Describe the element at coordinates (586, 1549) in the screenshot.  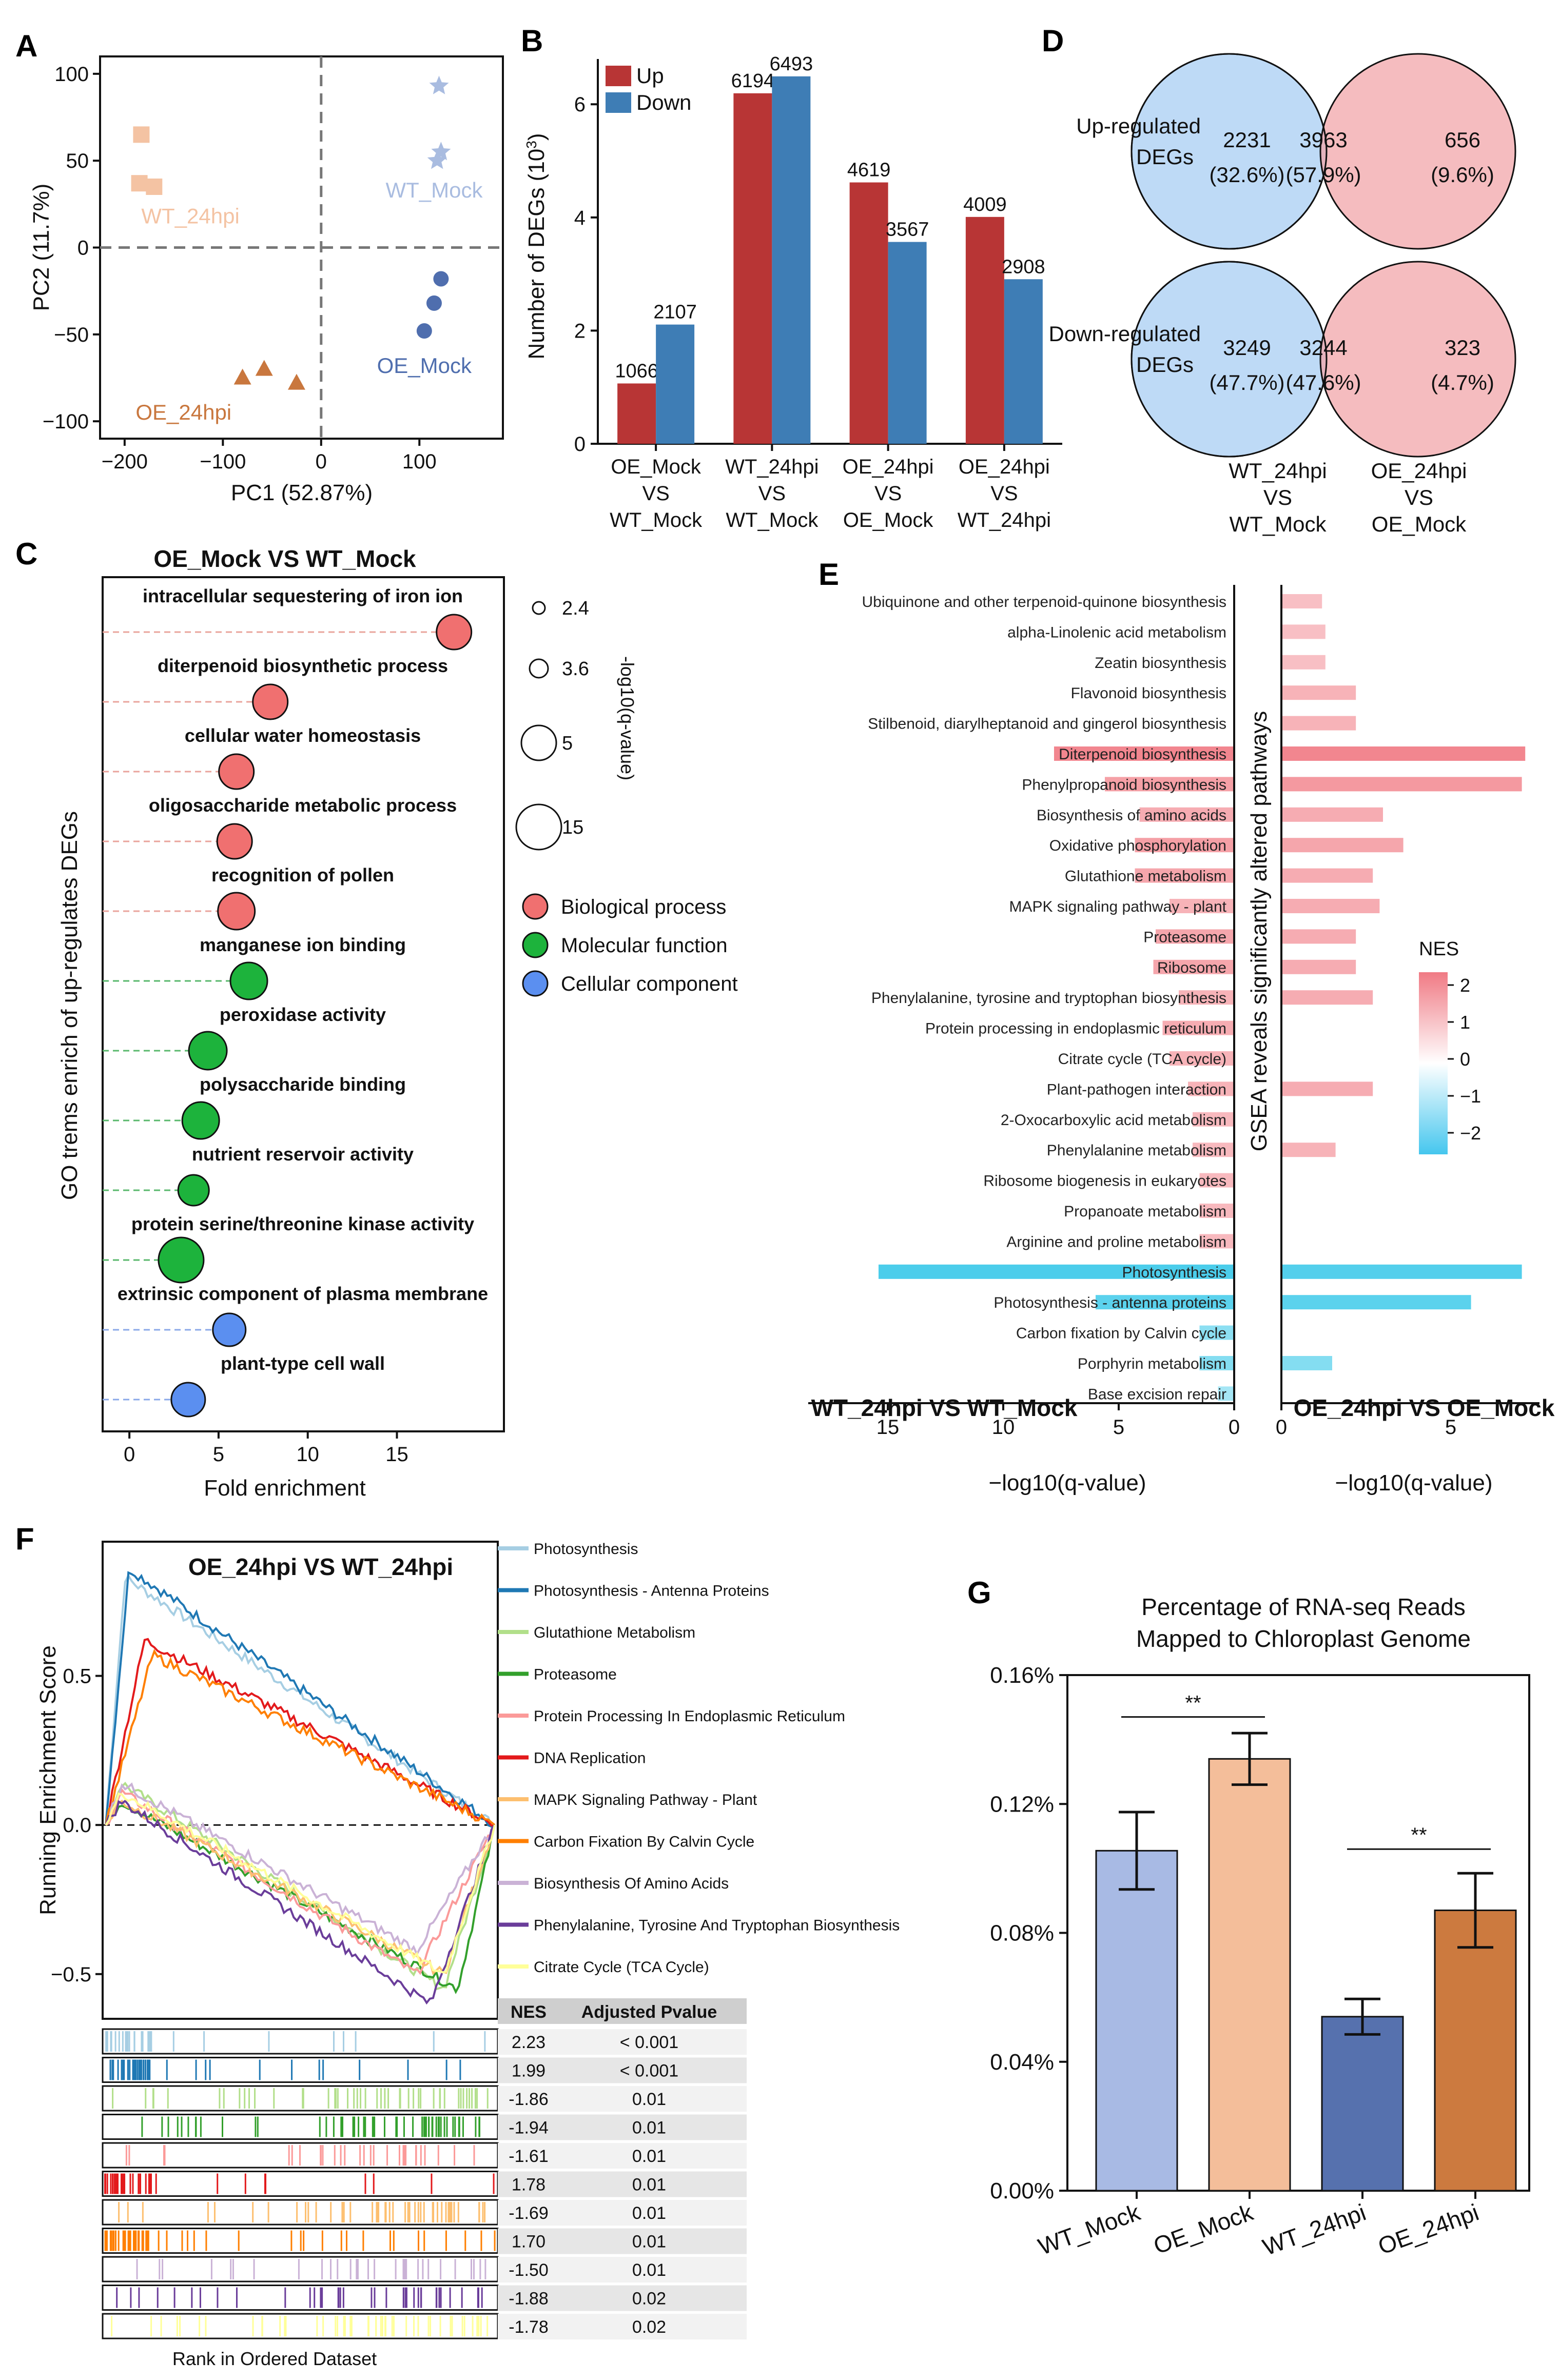
I see `es-legend-label: Photosynthesis` at that location.